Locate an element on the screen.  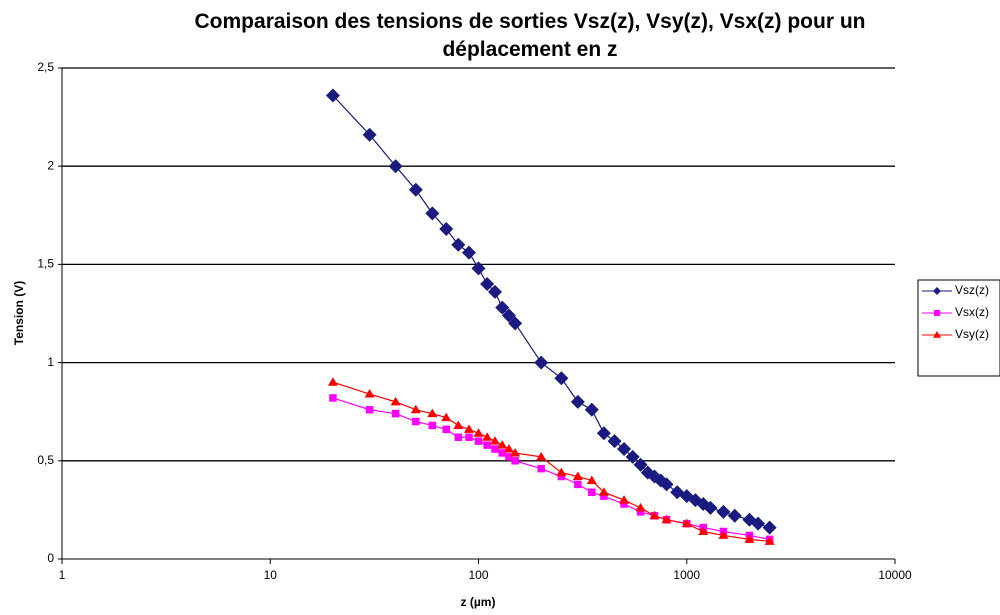
legend-label: Vsy(z) is located at coordinates (972, 334).